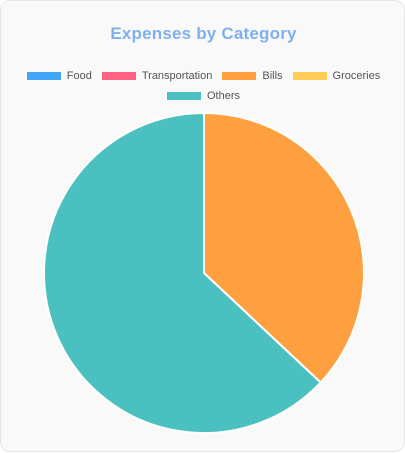  Describe the element at coordinates (309, 76) in the screenshot. I see `legend-swatch-groceries` at that location.